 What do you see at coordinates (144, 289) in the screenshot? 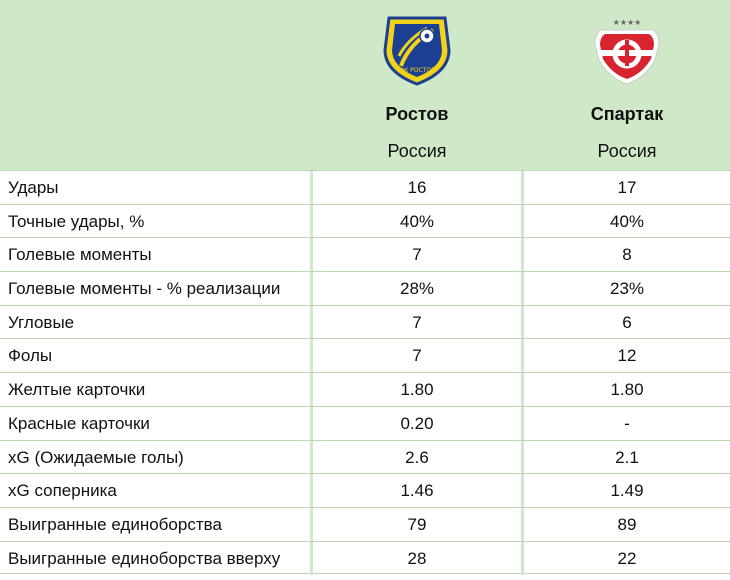
I see `stat-label: Голевые моменты - % реализации` at bounding box center [144, 289].